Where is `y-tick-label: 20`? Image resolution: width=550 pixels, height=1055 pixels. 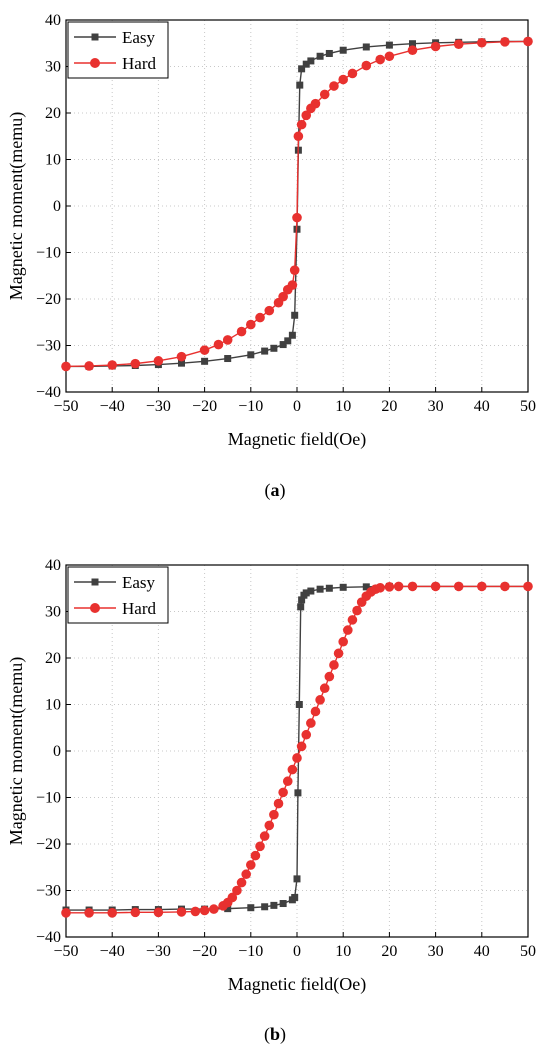
y-tick-label: 20 is located at coordinates (53, 658).